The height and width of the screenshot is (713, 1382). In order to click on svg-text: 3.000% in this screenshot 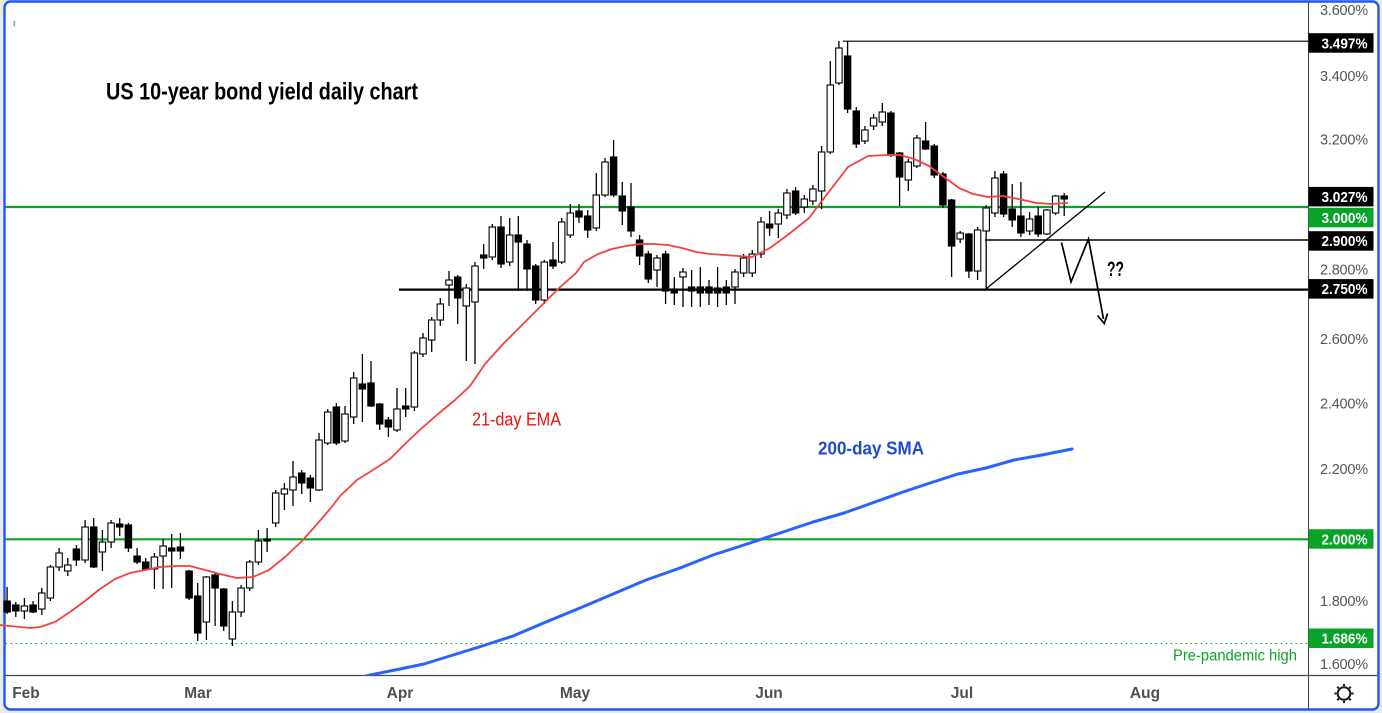, I will do `click(1345, 218)`.